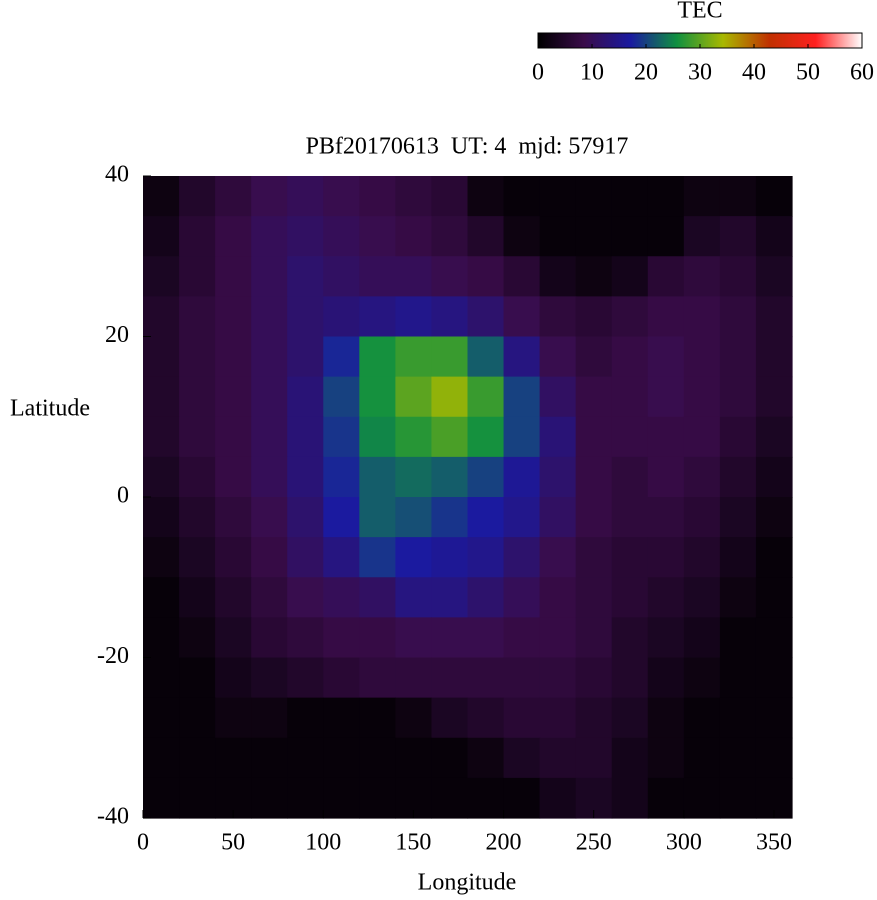 Image resolution: width=877 pixels, height=900 pixels. What do you see at coordinates (233, 843) in the screenshot?
I see `x-tick-label: 50` at bounding box center [233, 843].